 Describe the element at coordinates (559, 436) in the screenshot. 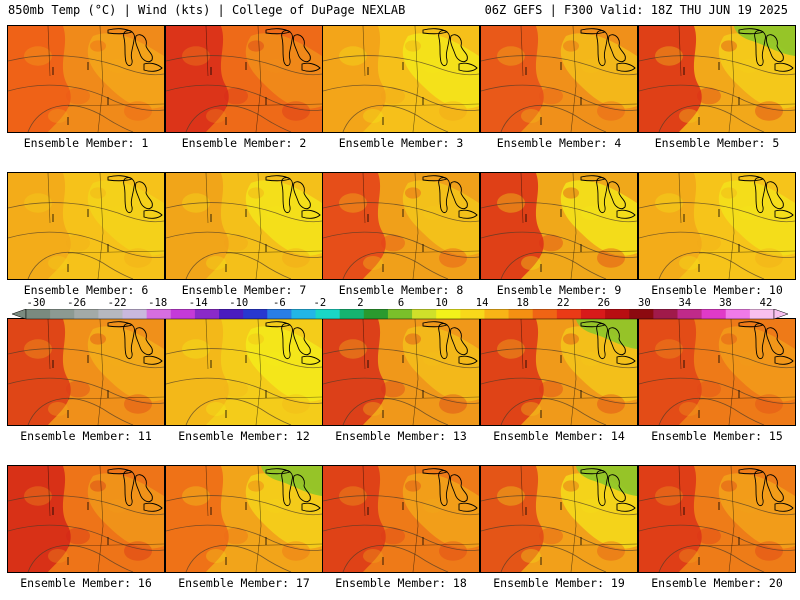

I see `ensemble-member-label: Ensemble Member: 14` at that location.